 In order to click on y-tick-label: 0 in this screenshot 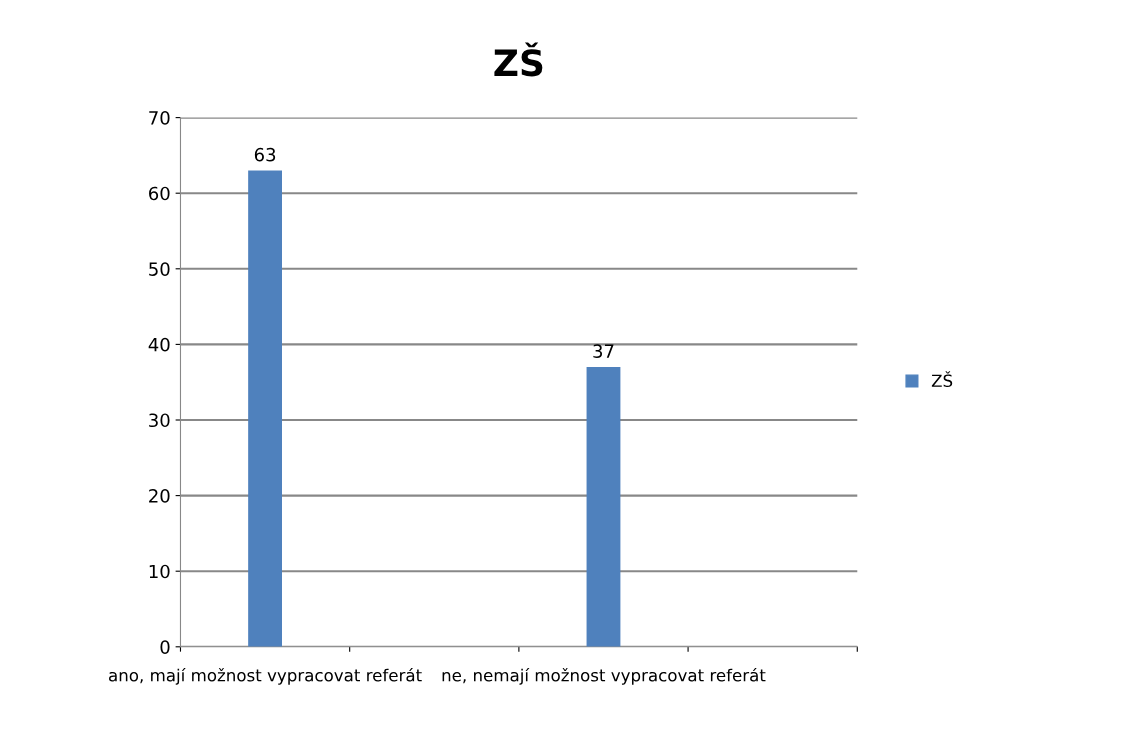, I will do `click(165, 647)`.